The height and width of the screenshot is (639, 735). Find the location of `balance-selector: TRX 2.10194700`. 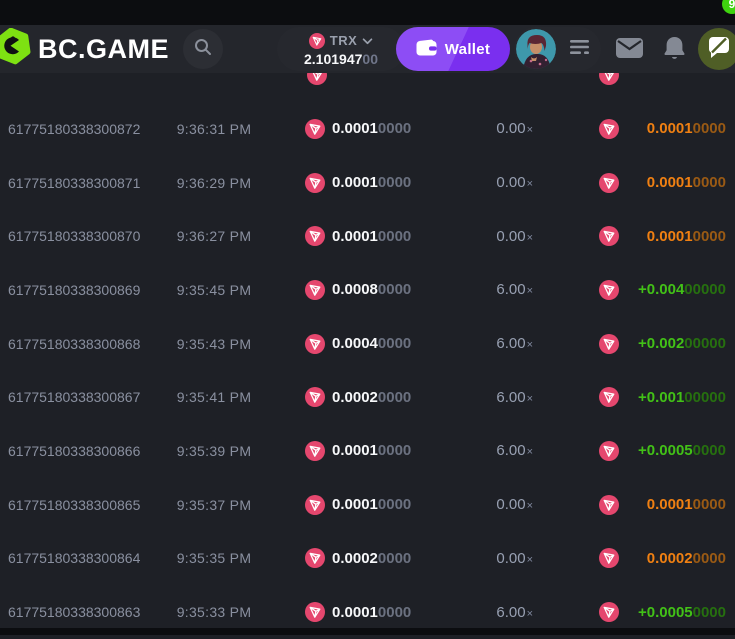

balance-selector: TRX 2.10194700 is located at coordinates (341, 49).